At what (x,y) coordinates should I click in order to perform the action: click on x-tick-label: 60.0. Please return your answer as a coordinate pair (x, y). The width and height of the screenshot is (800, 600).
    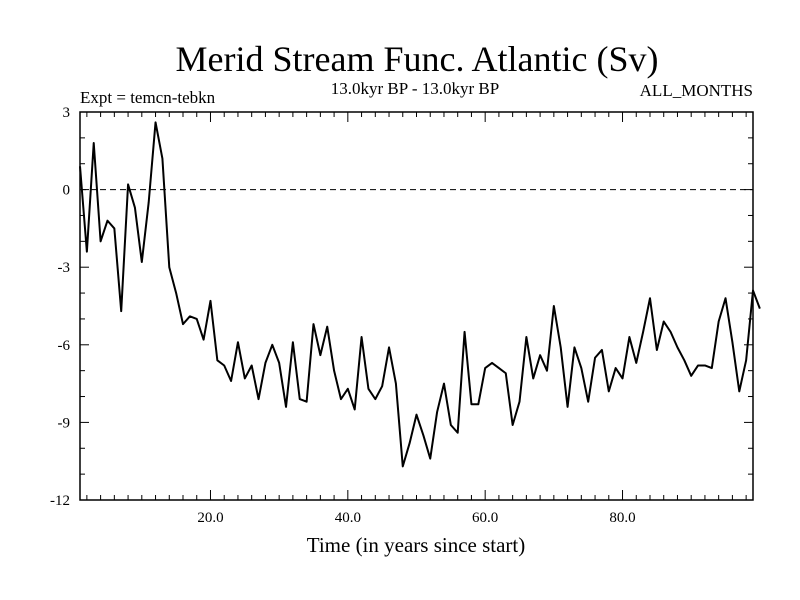
    Looking at the image, I should click on (485, 518).